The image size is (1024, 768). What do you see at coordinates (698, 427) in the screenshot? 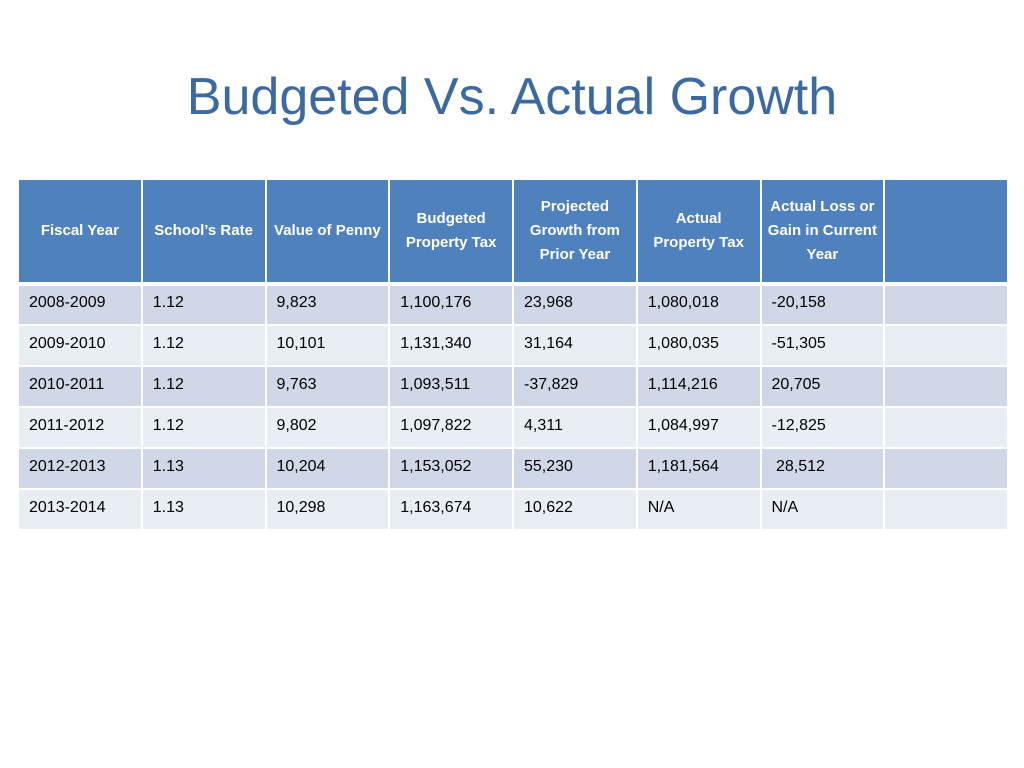
I see `cell-actual-property-tax: 1,084,997` at bounding box center [698, 427].